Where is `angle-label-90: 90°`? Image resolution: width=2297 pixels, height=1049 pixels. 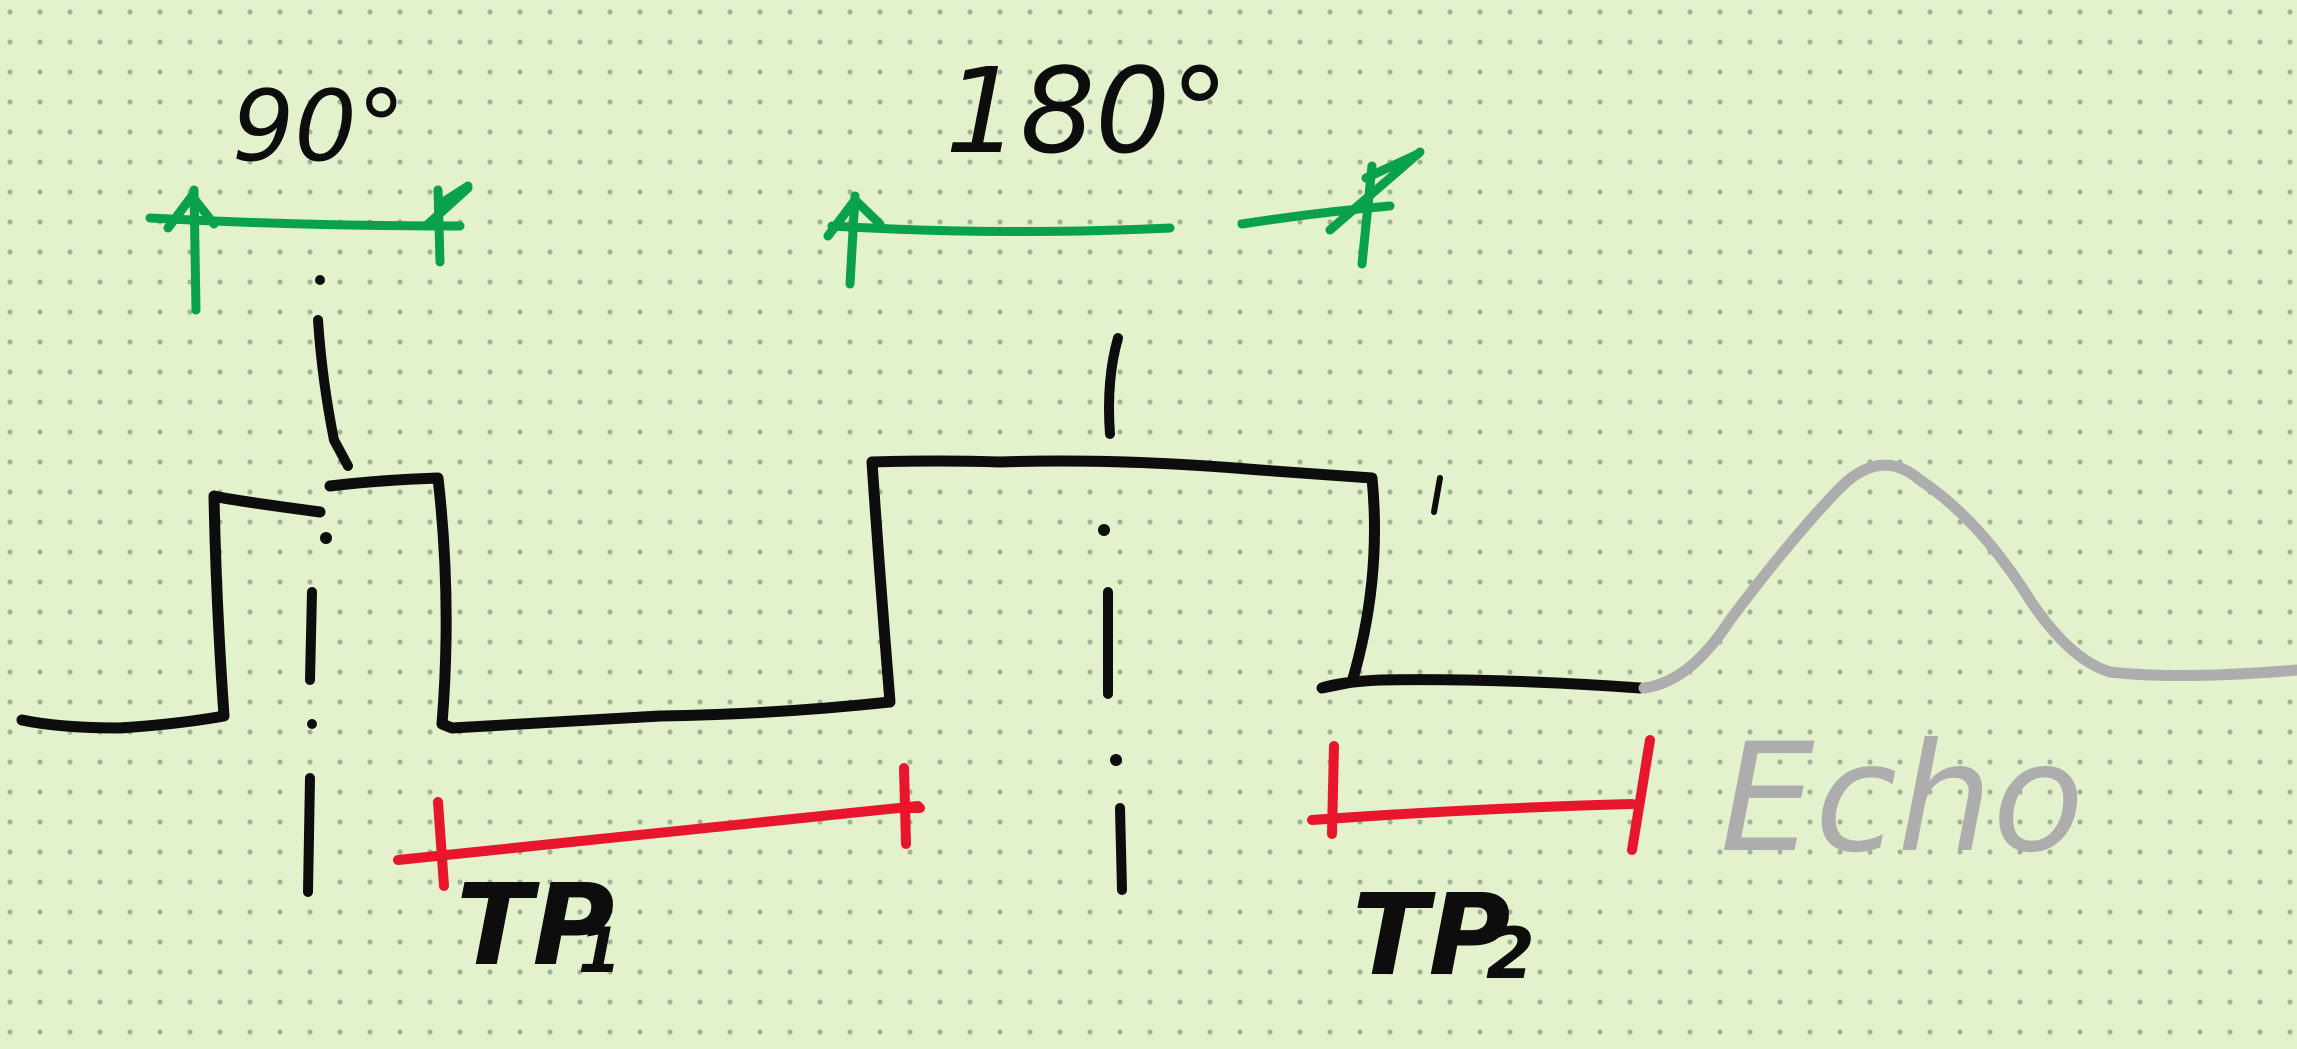
angle-label-90: 90° is located at coordinates (319, 127).